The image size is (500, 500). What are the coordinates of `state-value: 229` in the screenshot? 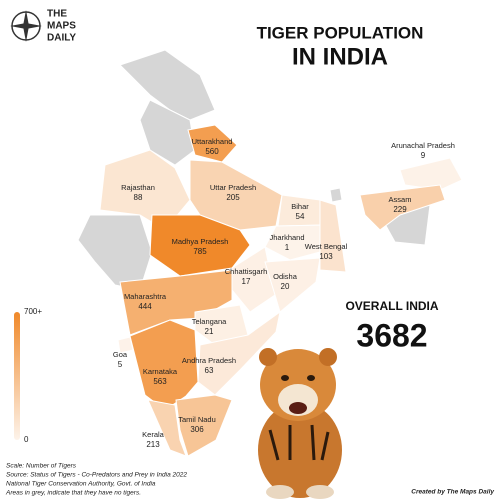 It's located at (400, 209).